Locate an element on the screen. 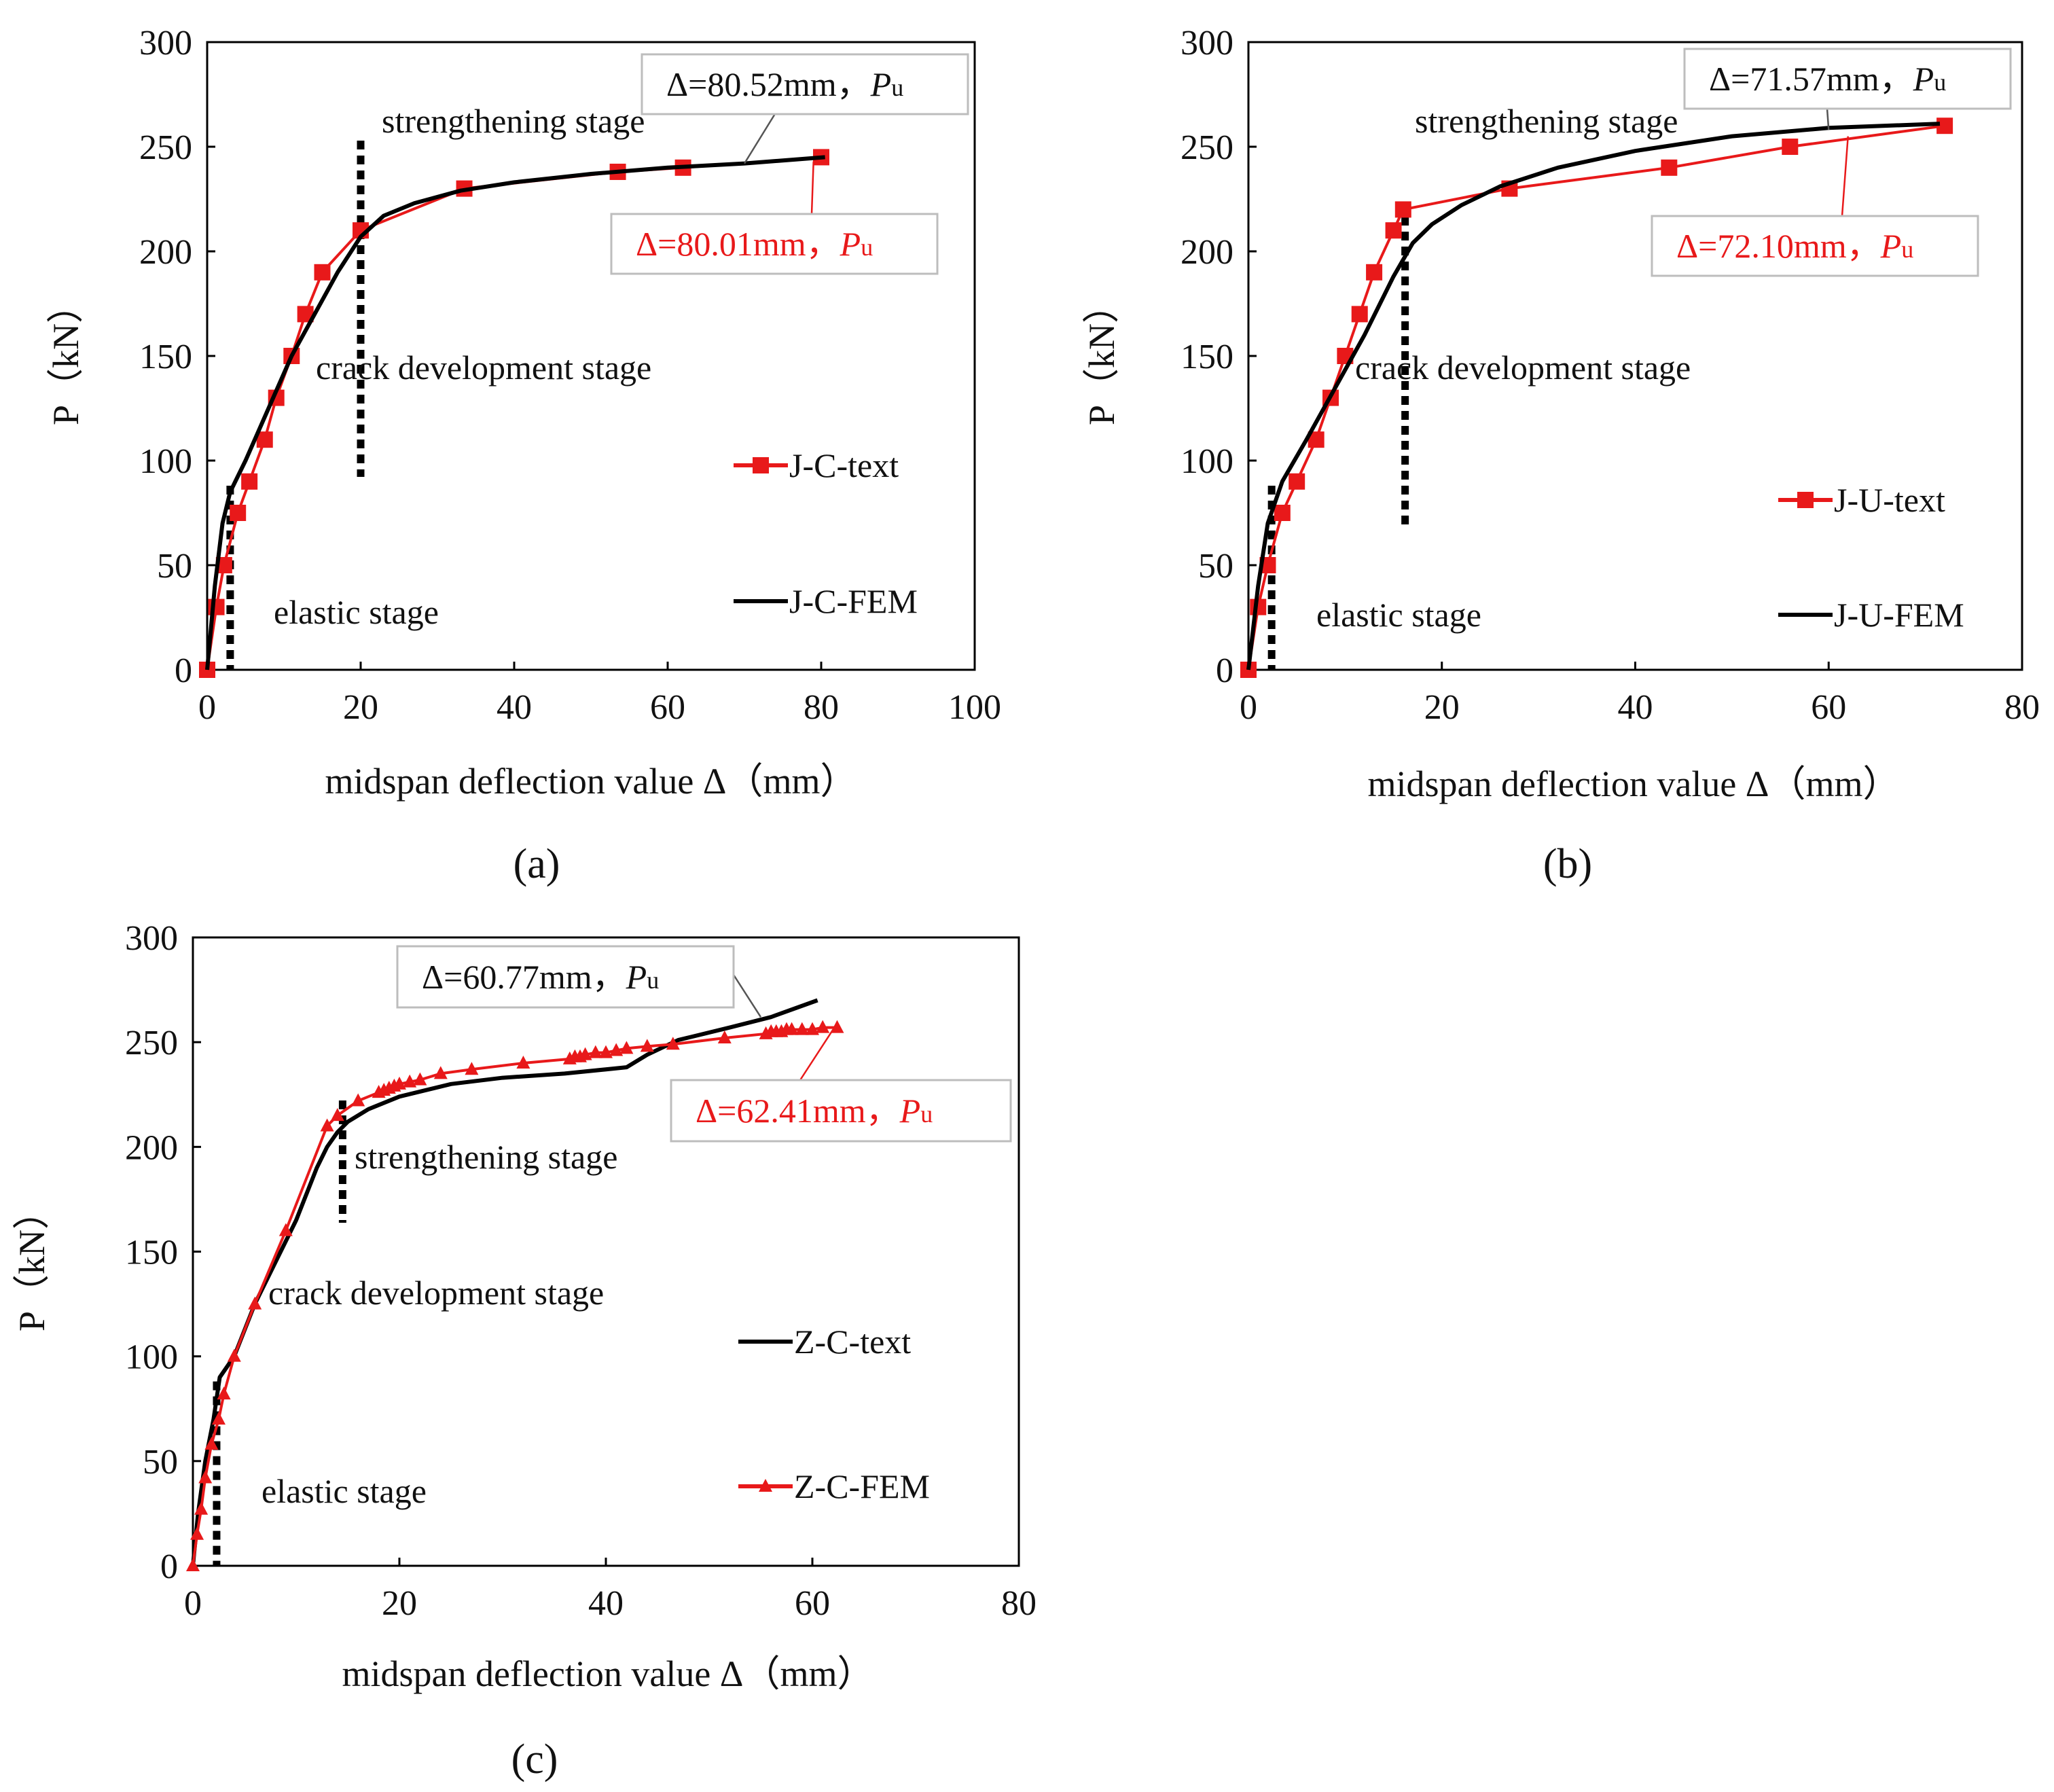 Image resolution: width=2054 pixels, height=1792 pixels. legend-label: Z-C-FEM is located at coordinates (862, 1486).